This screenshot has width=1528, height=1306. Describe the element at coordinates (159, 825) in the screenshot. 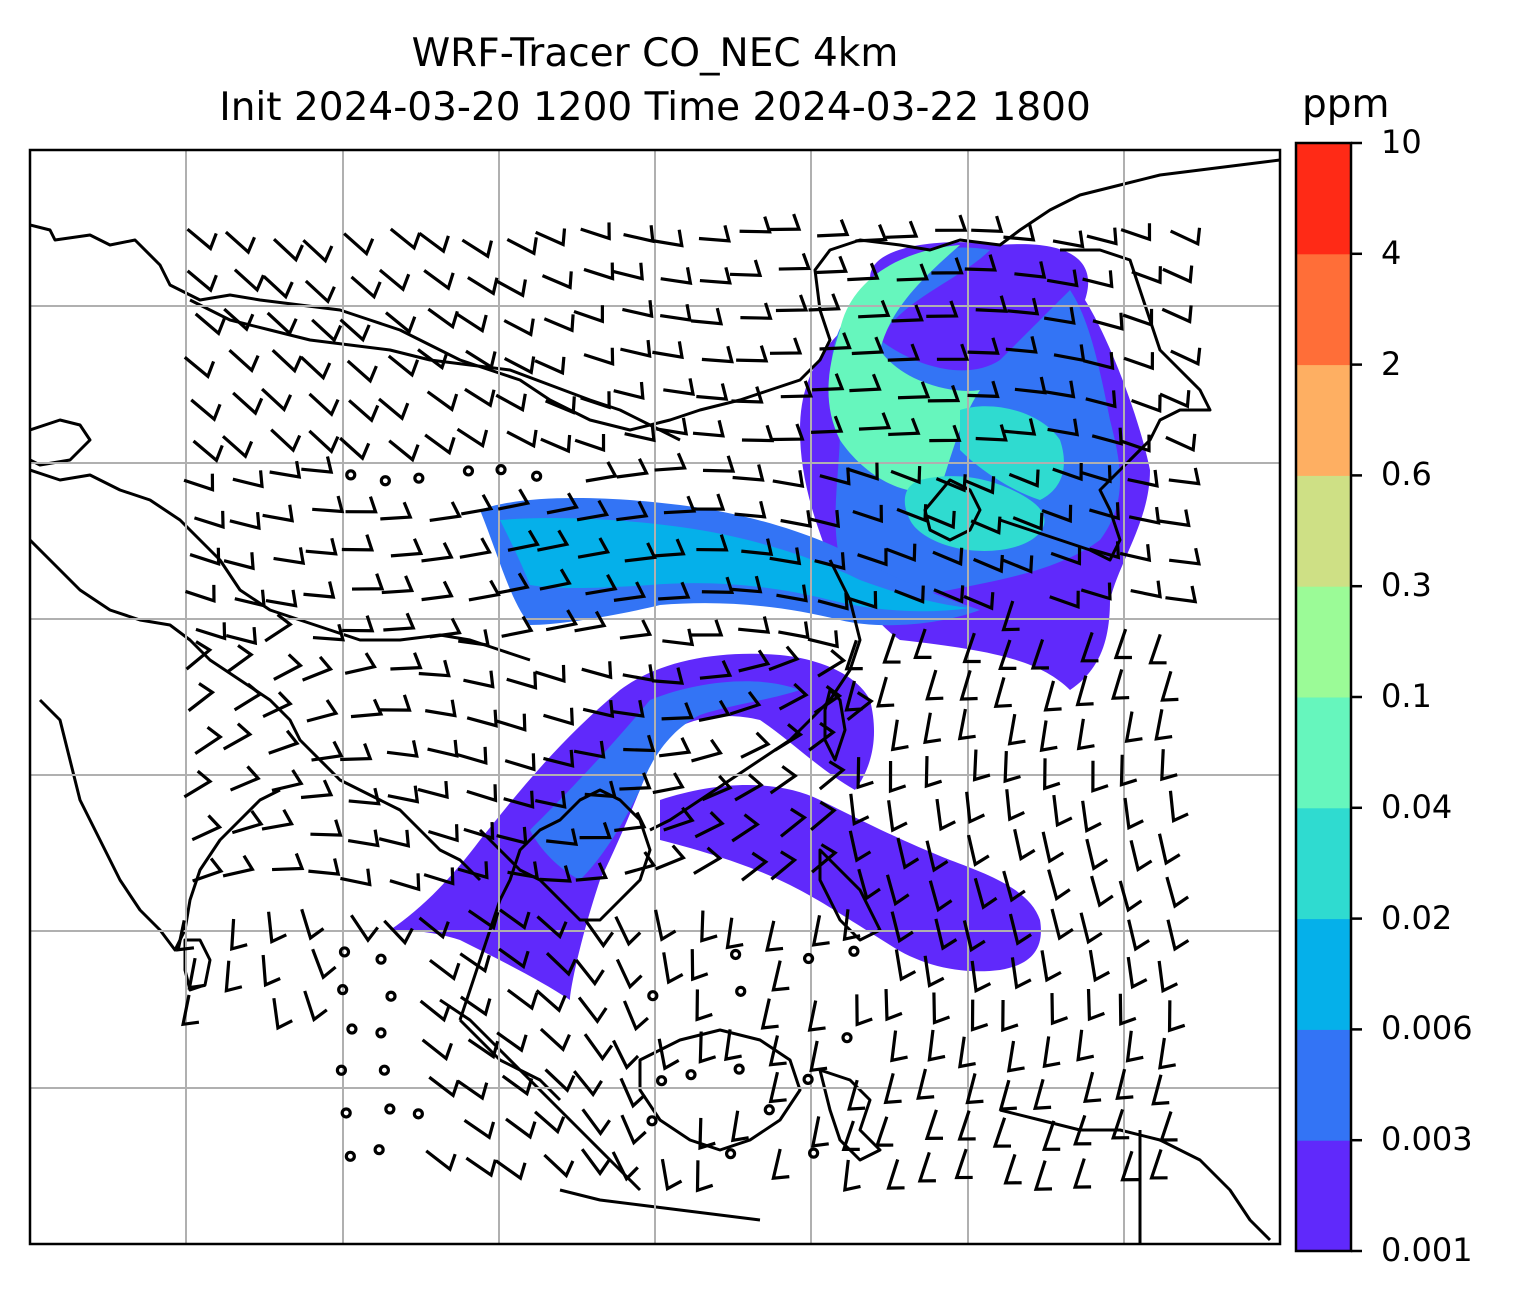

I see `coast-india-west` at that location.